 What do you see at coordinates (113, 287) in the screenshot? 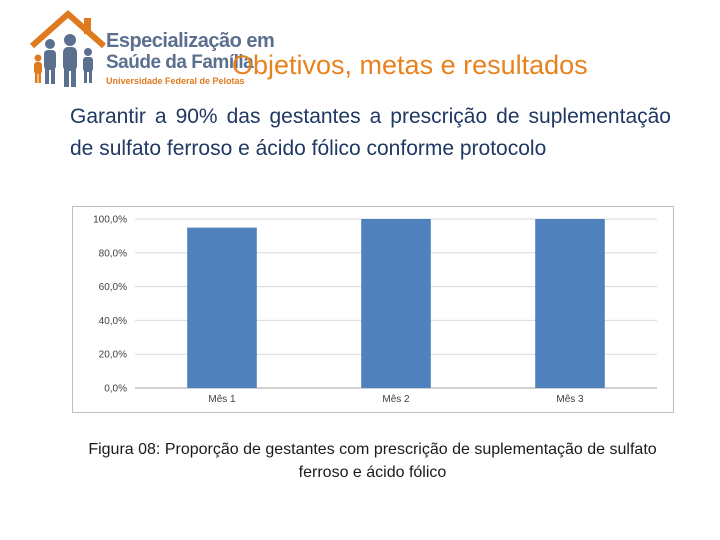
I see `y-tick-label: 60,0%` at bounding box center [113, 287].